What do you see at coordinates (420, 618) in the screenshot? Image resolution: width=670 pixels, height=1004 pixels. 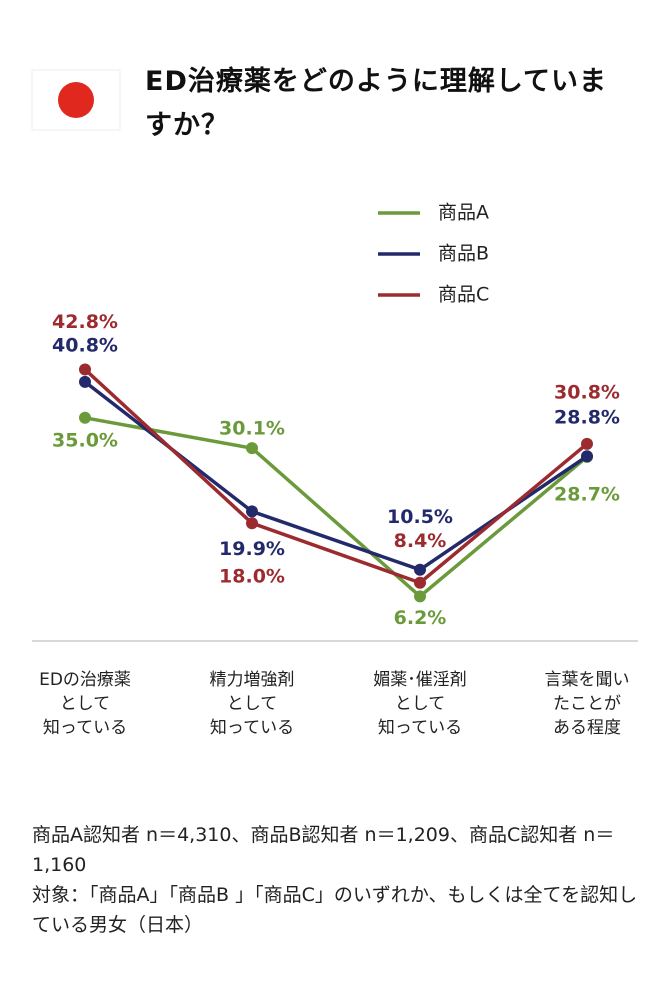 I see `data-label: 6.2%` at bounding box center [420, 618].